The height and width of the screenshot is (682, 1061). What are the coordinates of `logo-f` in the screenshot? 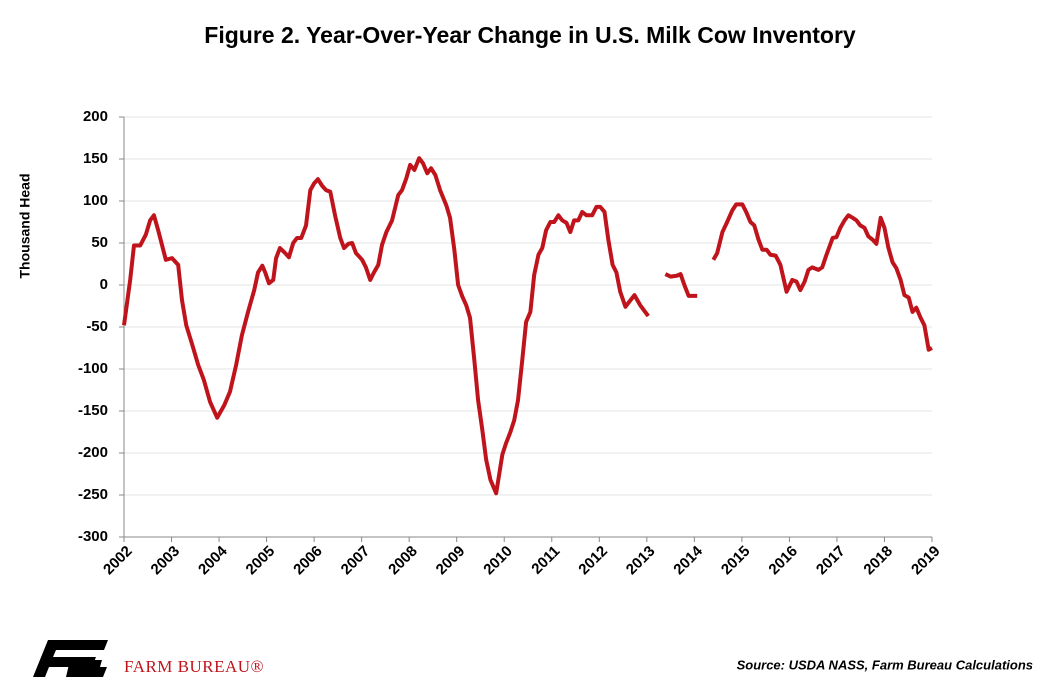 It's located at (70, 658).